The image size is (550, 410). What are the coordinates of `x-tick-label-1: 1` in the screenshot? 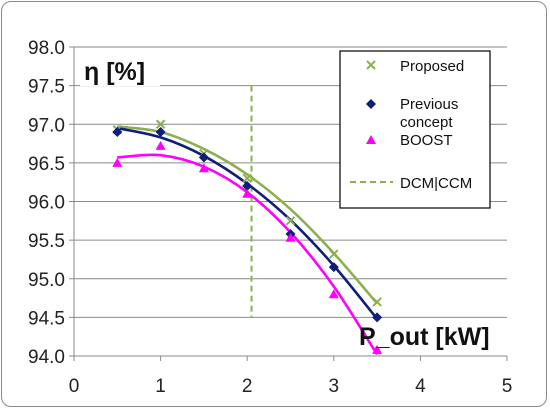 It's located at (160, 386).